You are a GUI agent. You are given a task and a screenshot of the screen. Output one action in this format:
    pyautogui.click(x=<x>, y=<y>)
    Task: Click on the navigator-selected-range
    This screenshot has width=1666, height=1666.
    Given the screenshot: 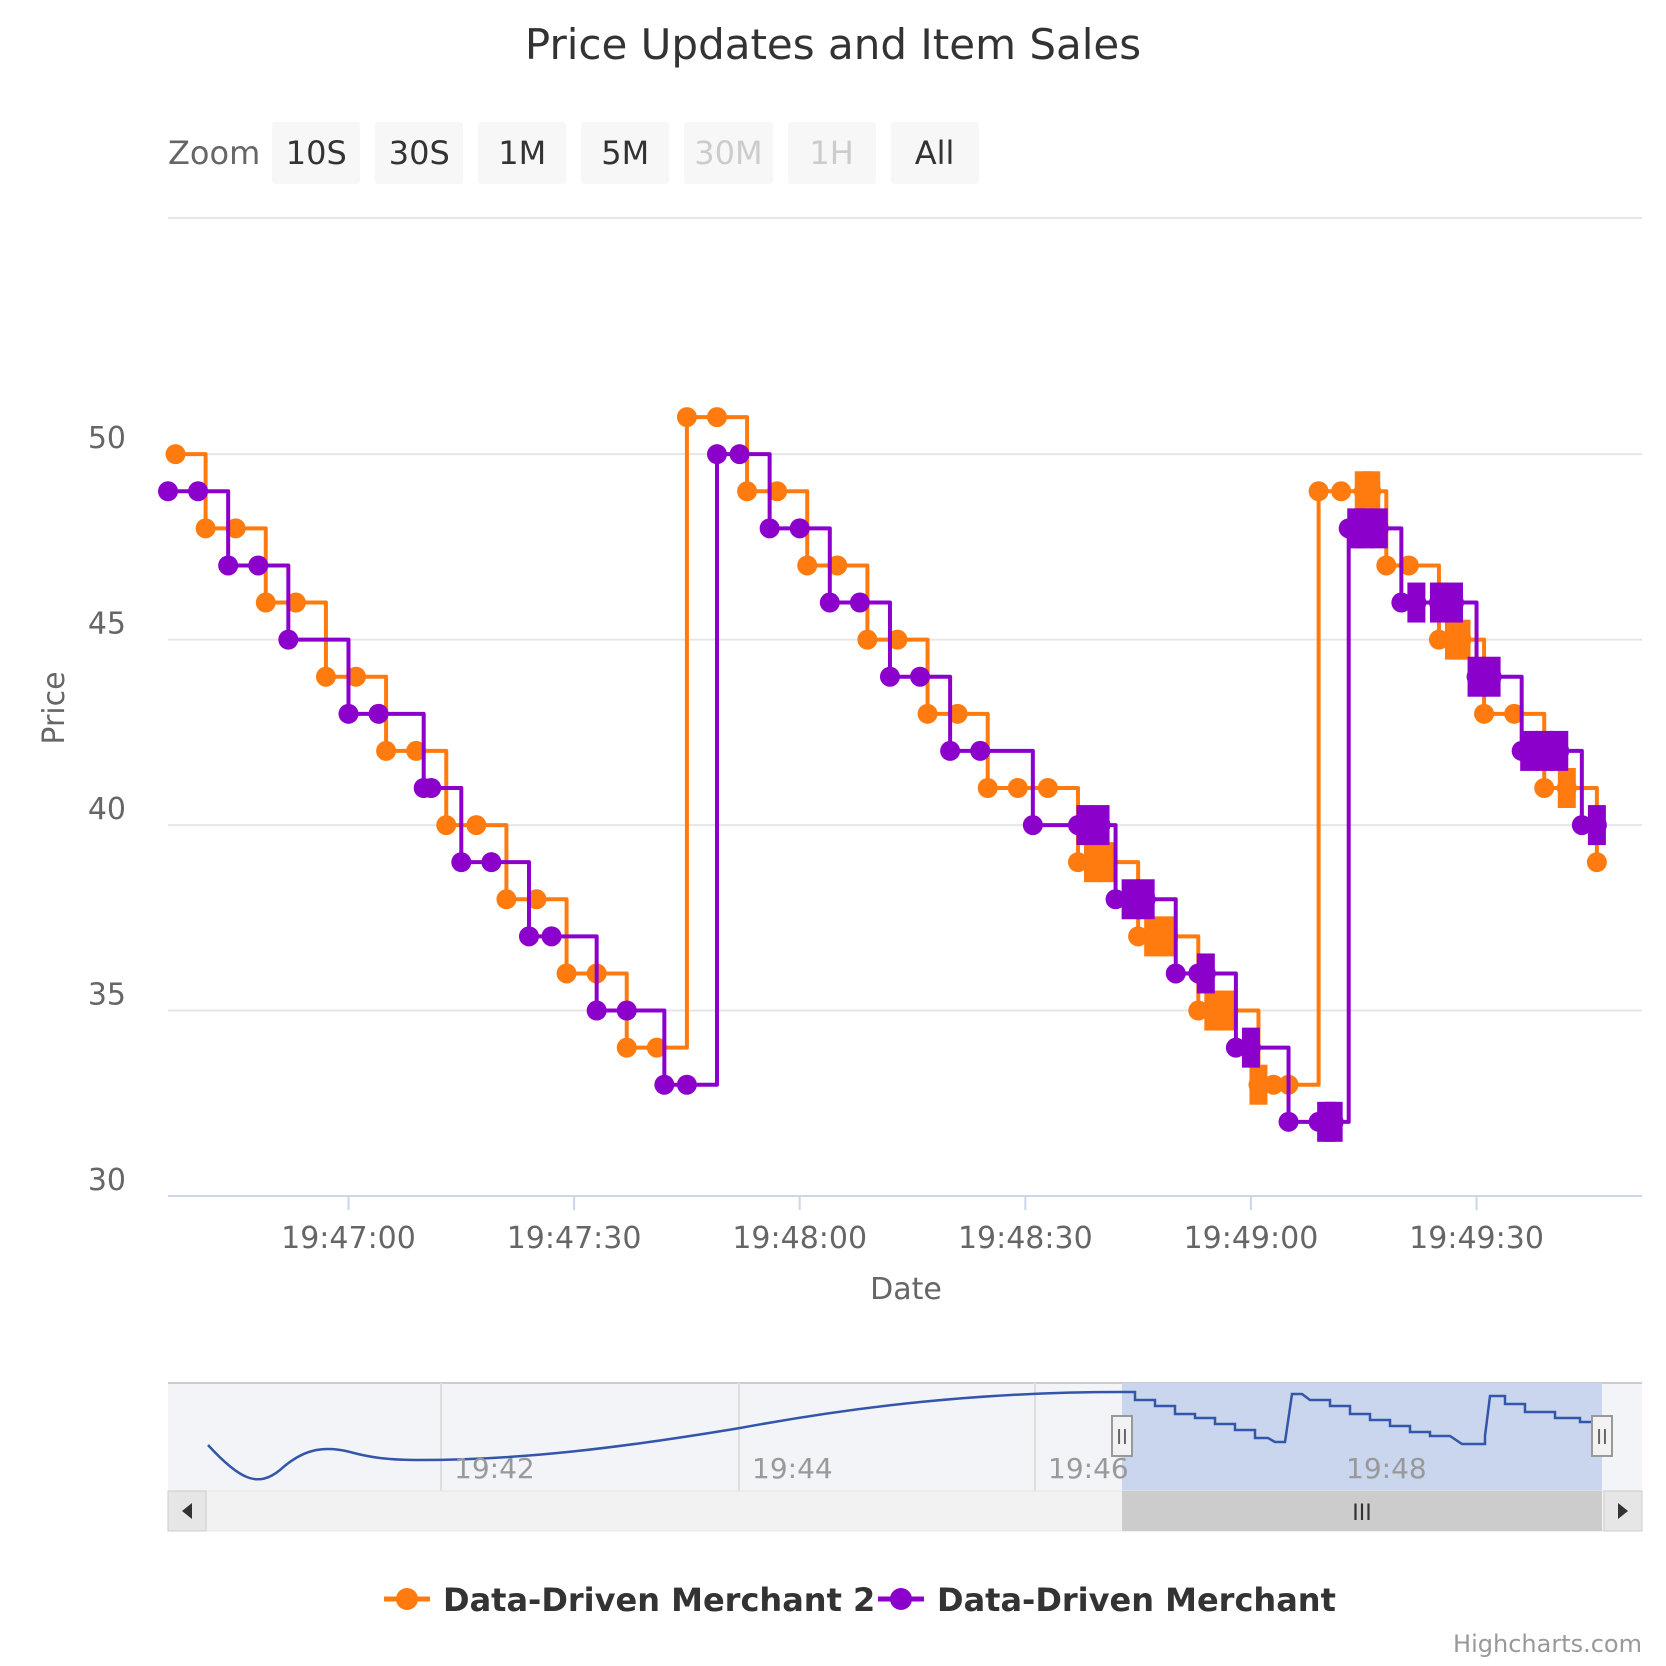 What is the action you would take?
    pyautogui.click(x=1362, y=1437)
    